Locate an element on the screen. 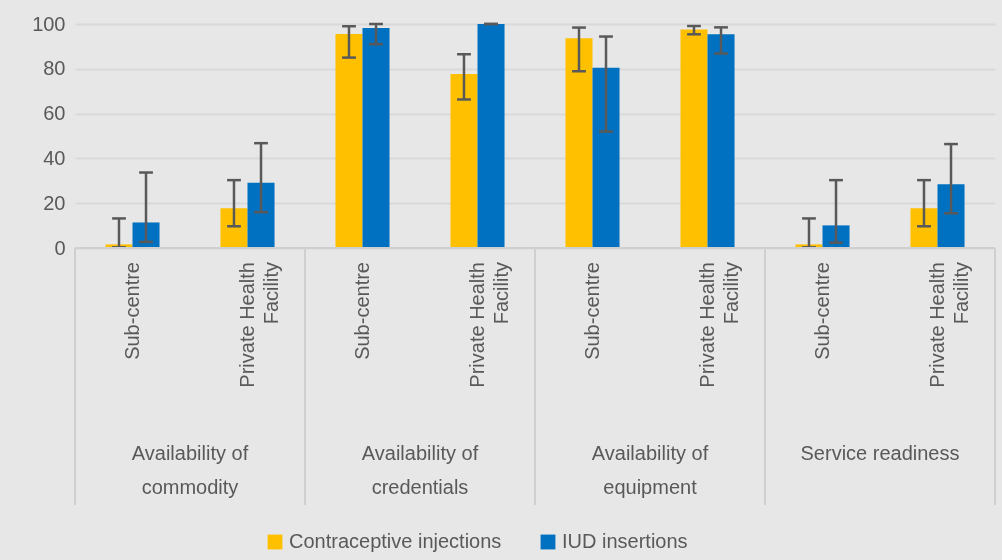 This screenshot has width=1002, height=560. y-tick-label: 100 is located at coordinates (49, 23).